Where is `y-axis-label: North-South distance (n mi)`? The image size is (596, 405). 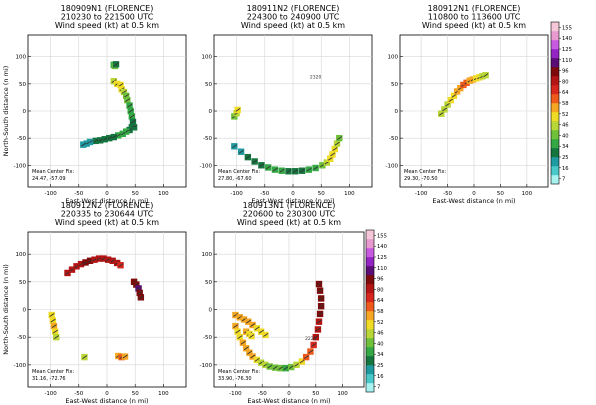 y-axis-label: North-South distance (n mi) is located at coordinates (6, 111).